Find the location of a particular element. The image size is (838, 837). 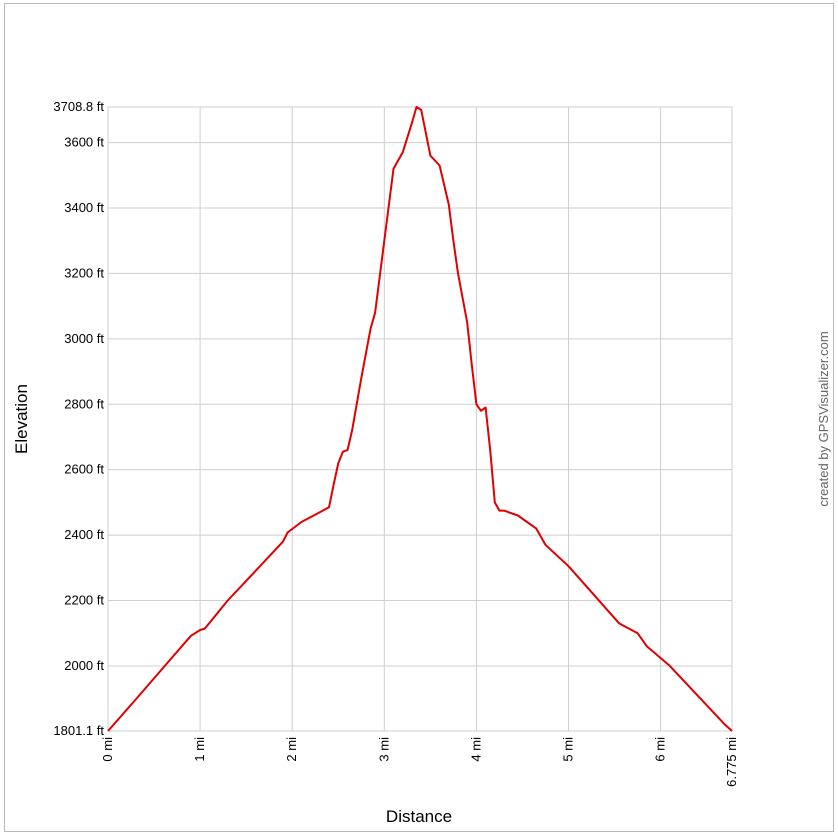

x-axis-title: Distance is located at coordinates (419, 816).